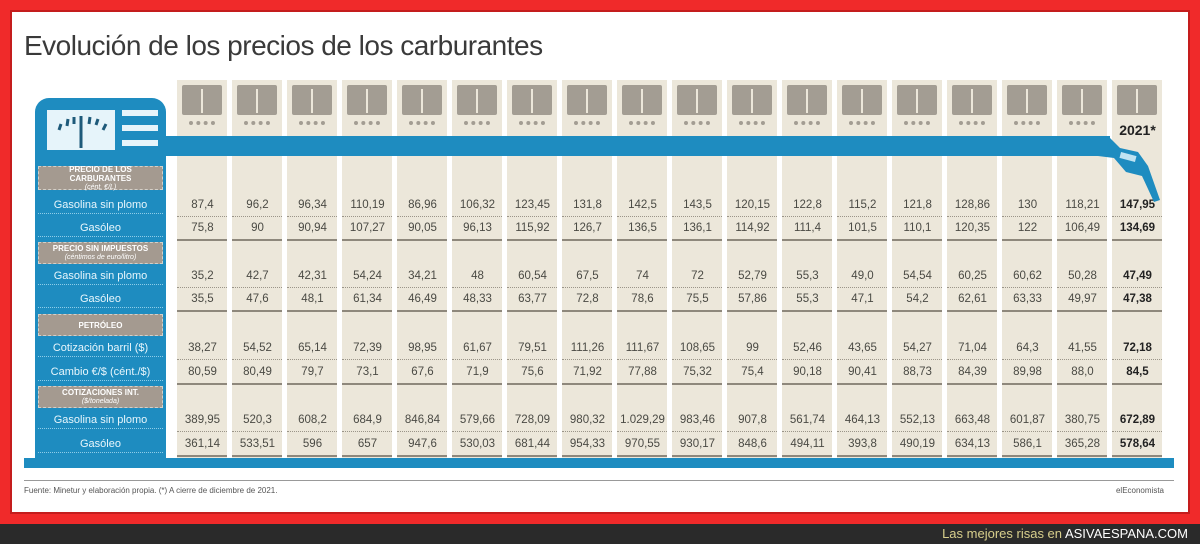  What do you see at coordinates (862, 420) in the screenshot?
I see `table-cell: 464,13` at bounding box center [862, 420].